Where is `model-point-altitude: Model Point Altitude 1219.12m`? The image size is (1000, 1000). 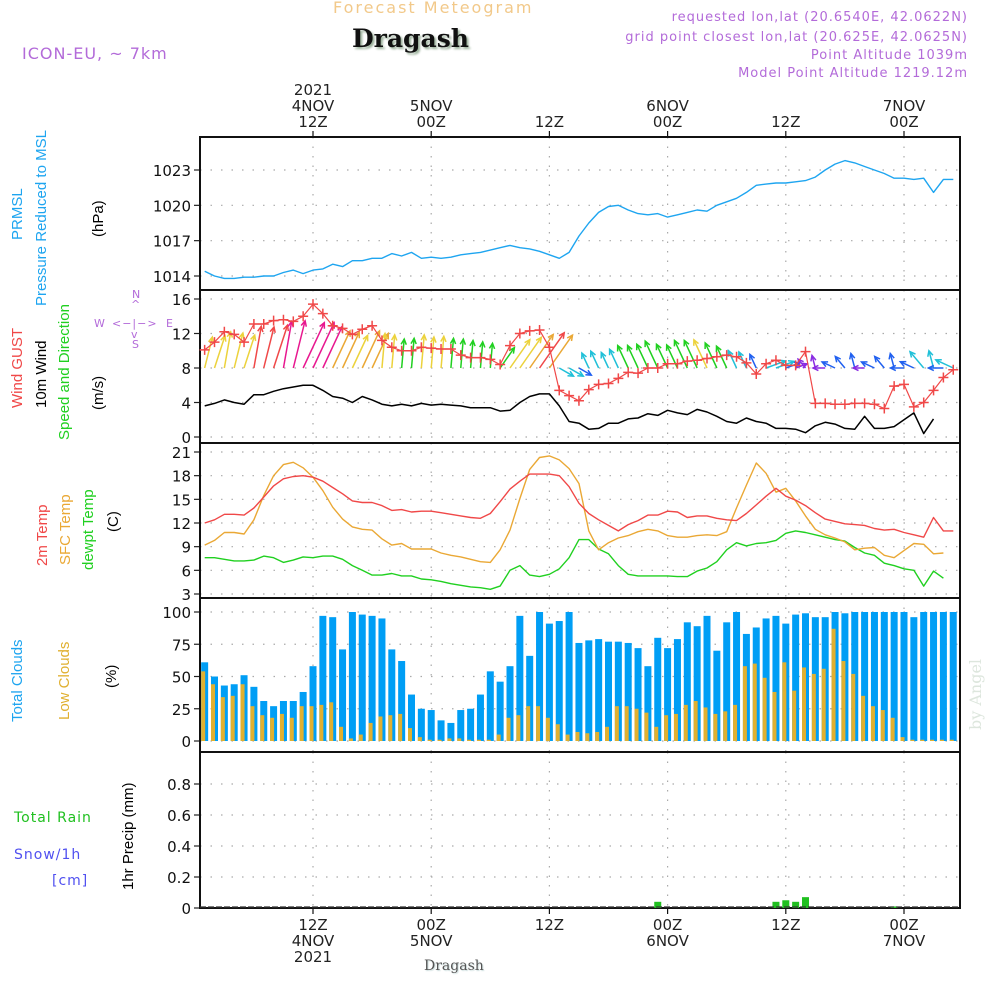 model-point-altitude: Model Point Altitude 1219.12m is located at coordinates (853, 73).